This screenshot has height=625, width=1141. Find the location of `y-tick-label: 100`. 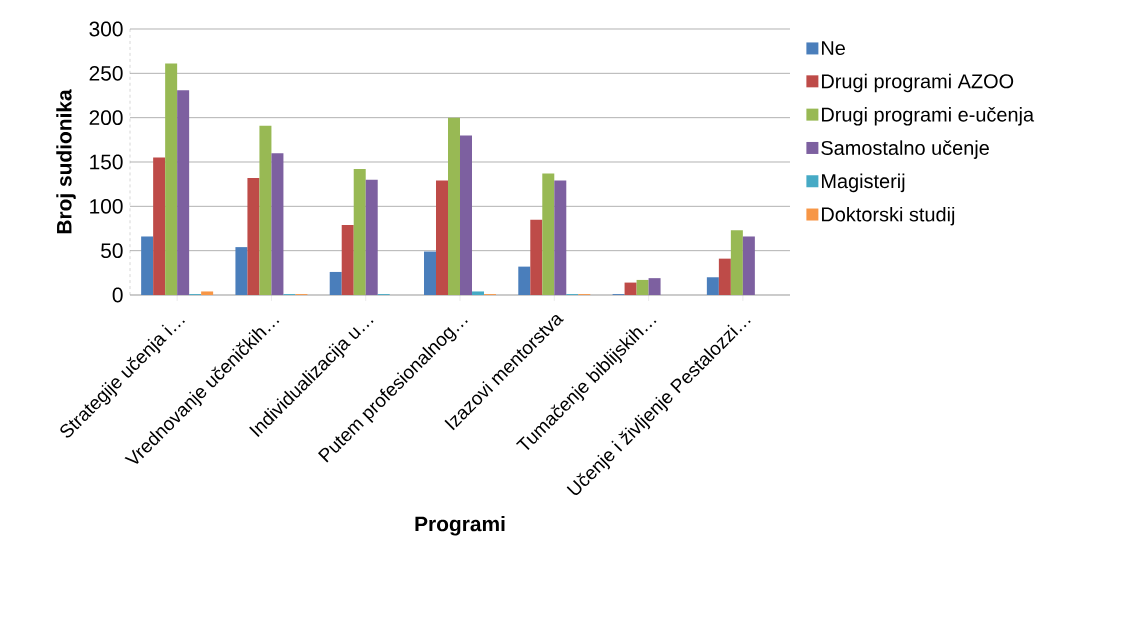

y-tick-label: 100 is located at coordinates (106, 206).